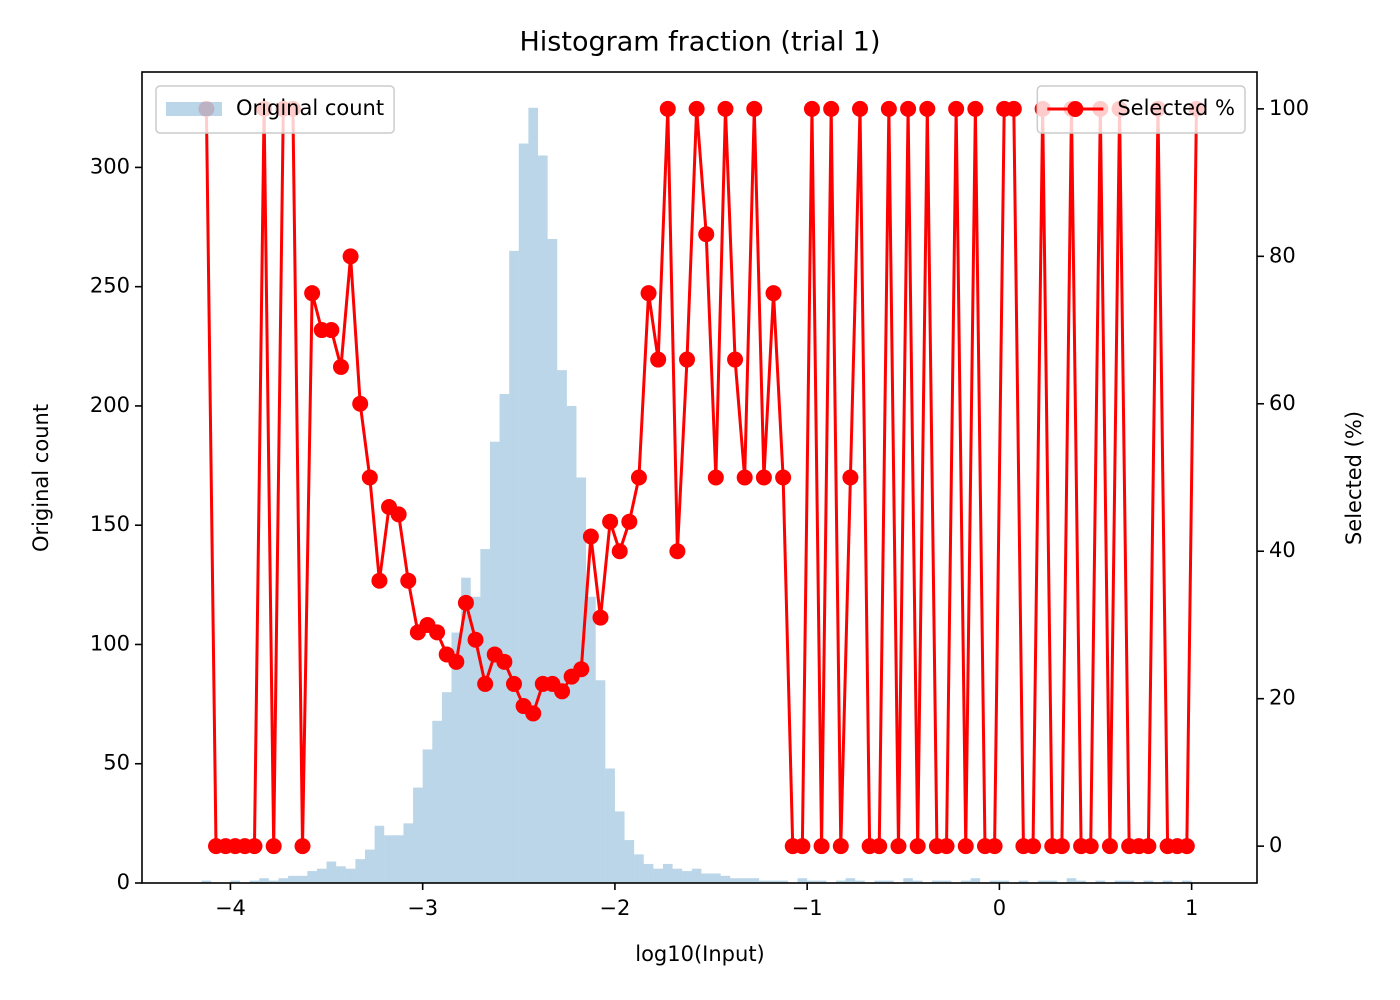 Image resolution: width=1400 pixels, height=1000 pixels. I want to click on legend-box, so click(1141, 109).